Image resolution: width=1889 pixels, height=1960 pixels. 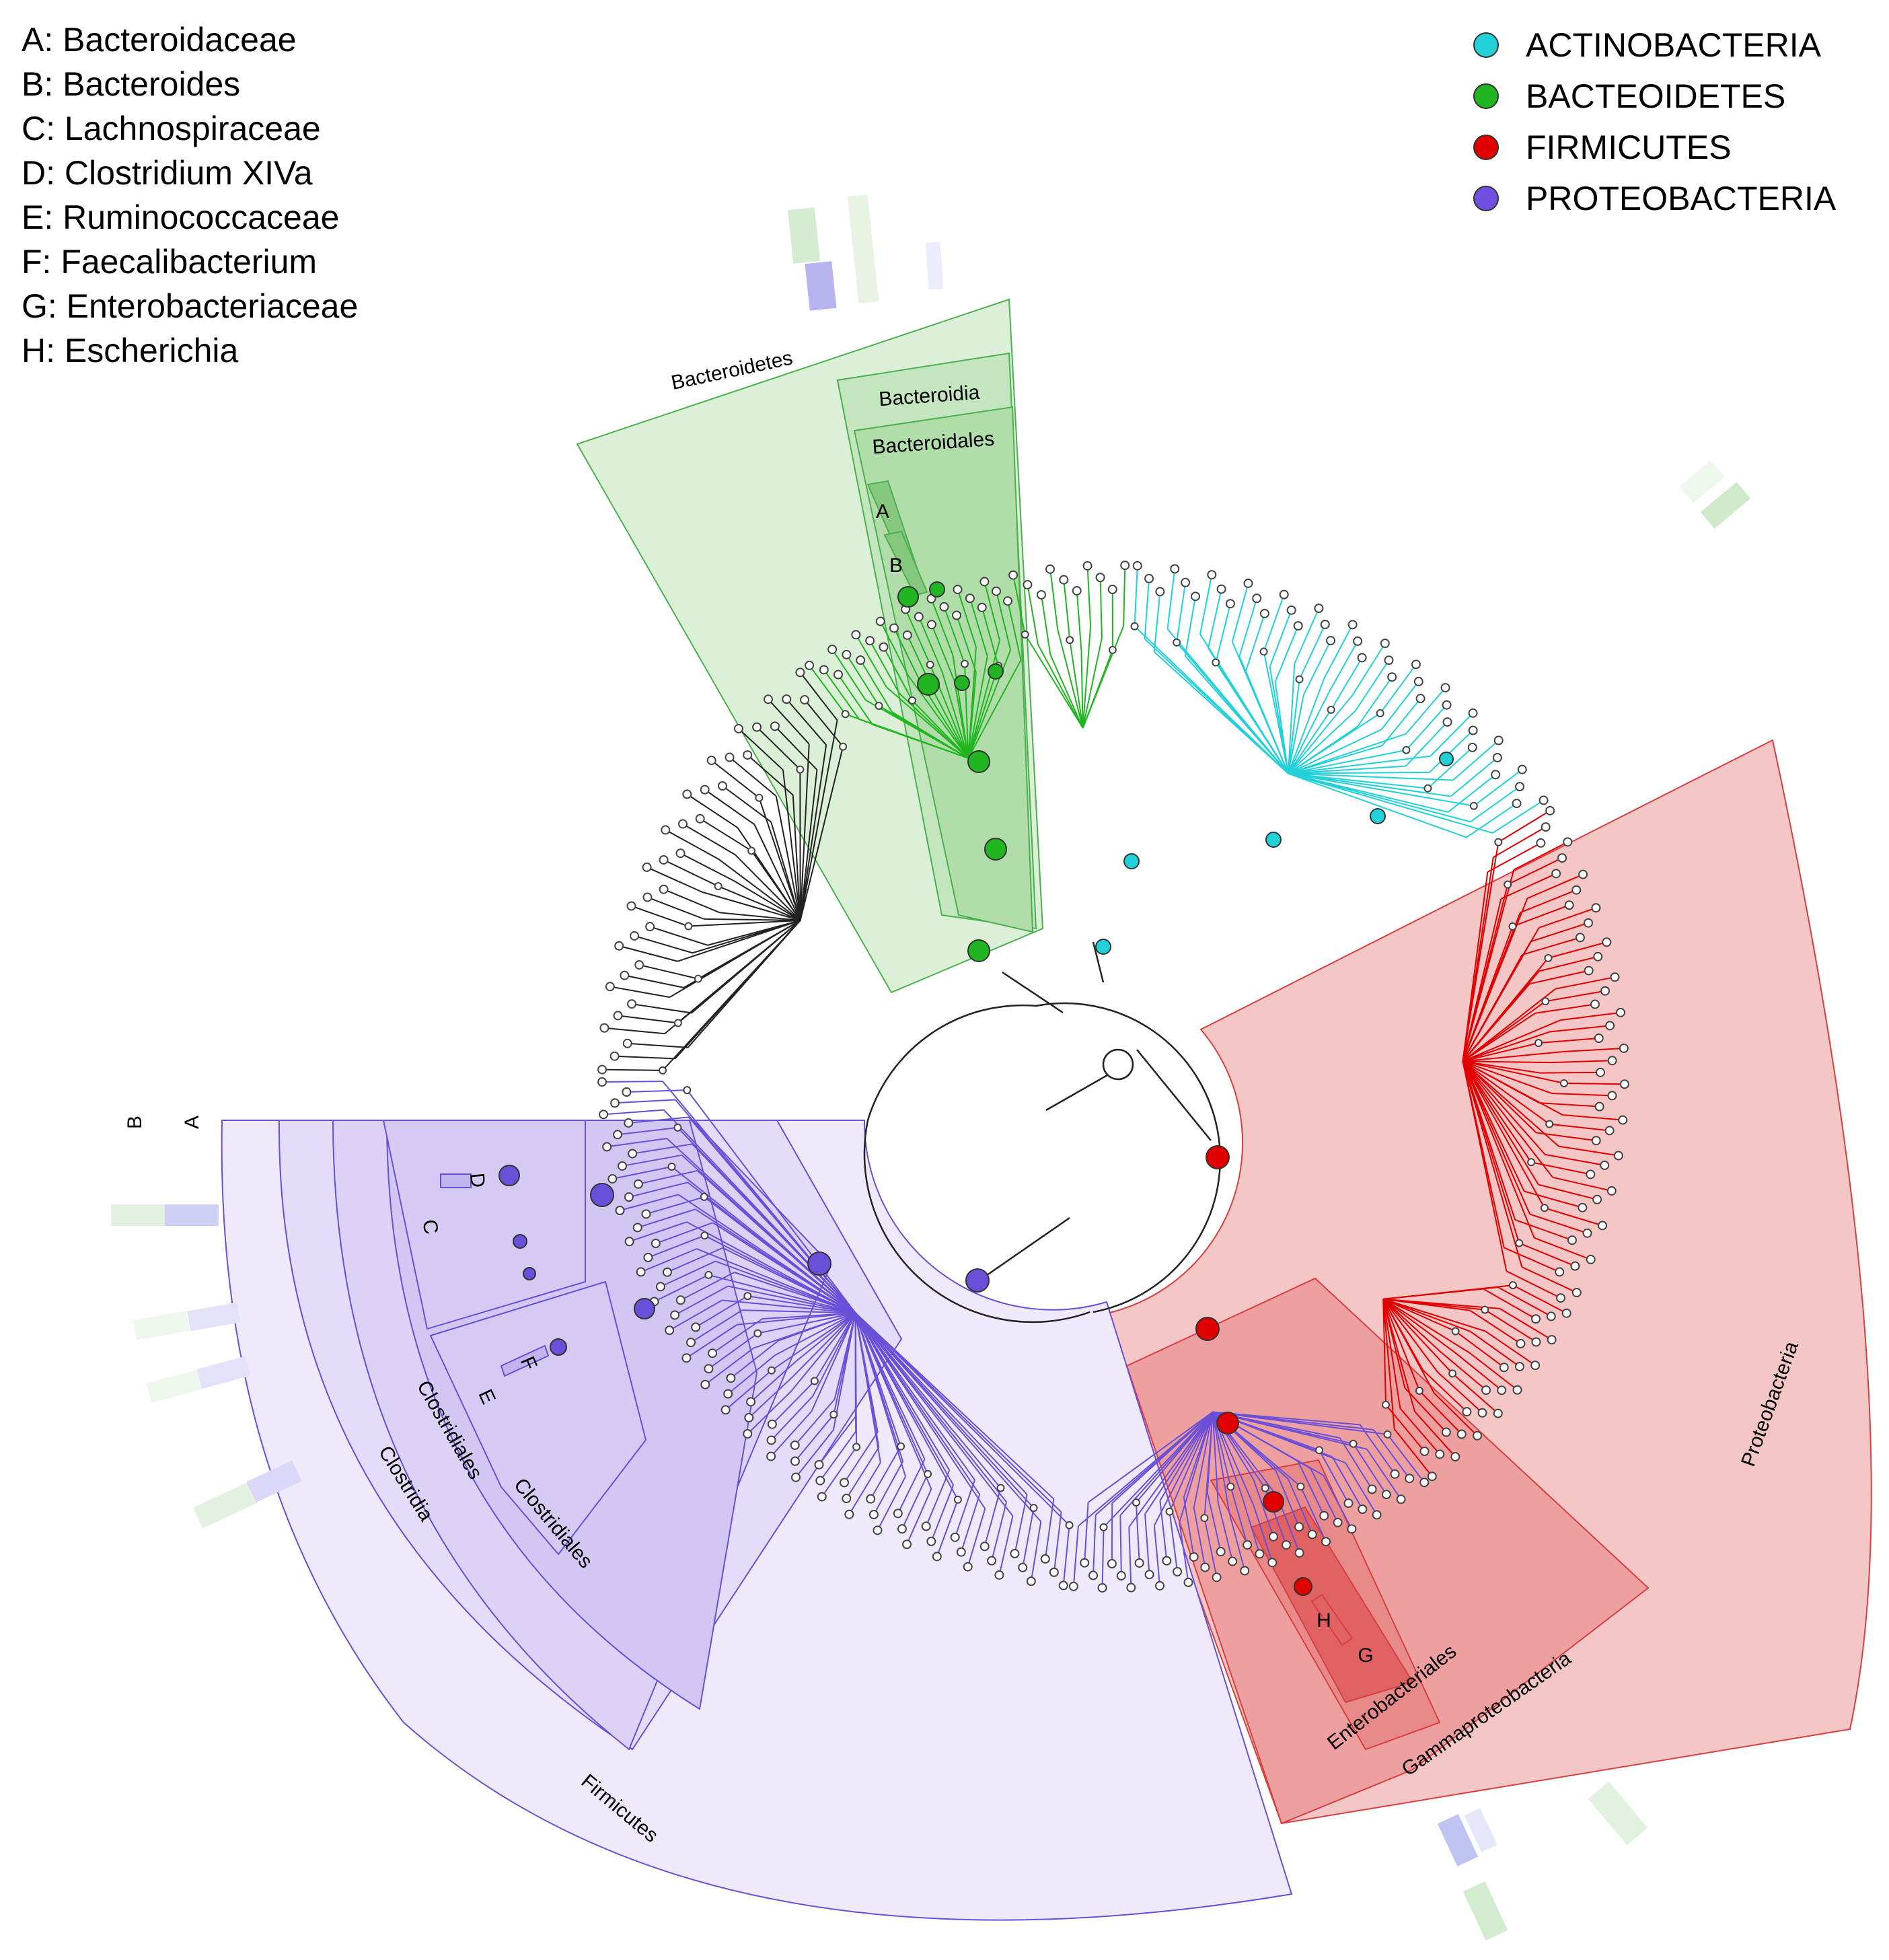 What do you see at coordinates (905, 563) in the screenshot?
I see `sector-b` at bounding box center [905, 563].